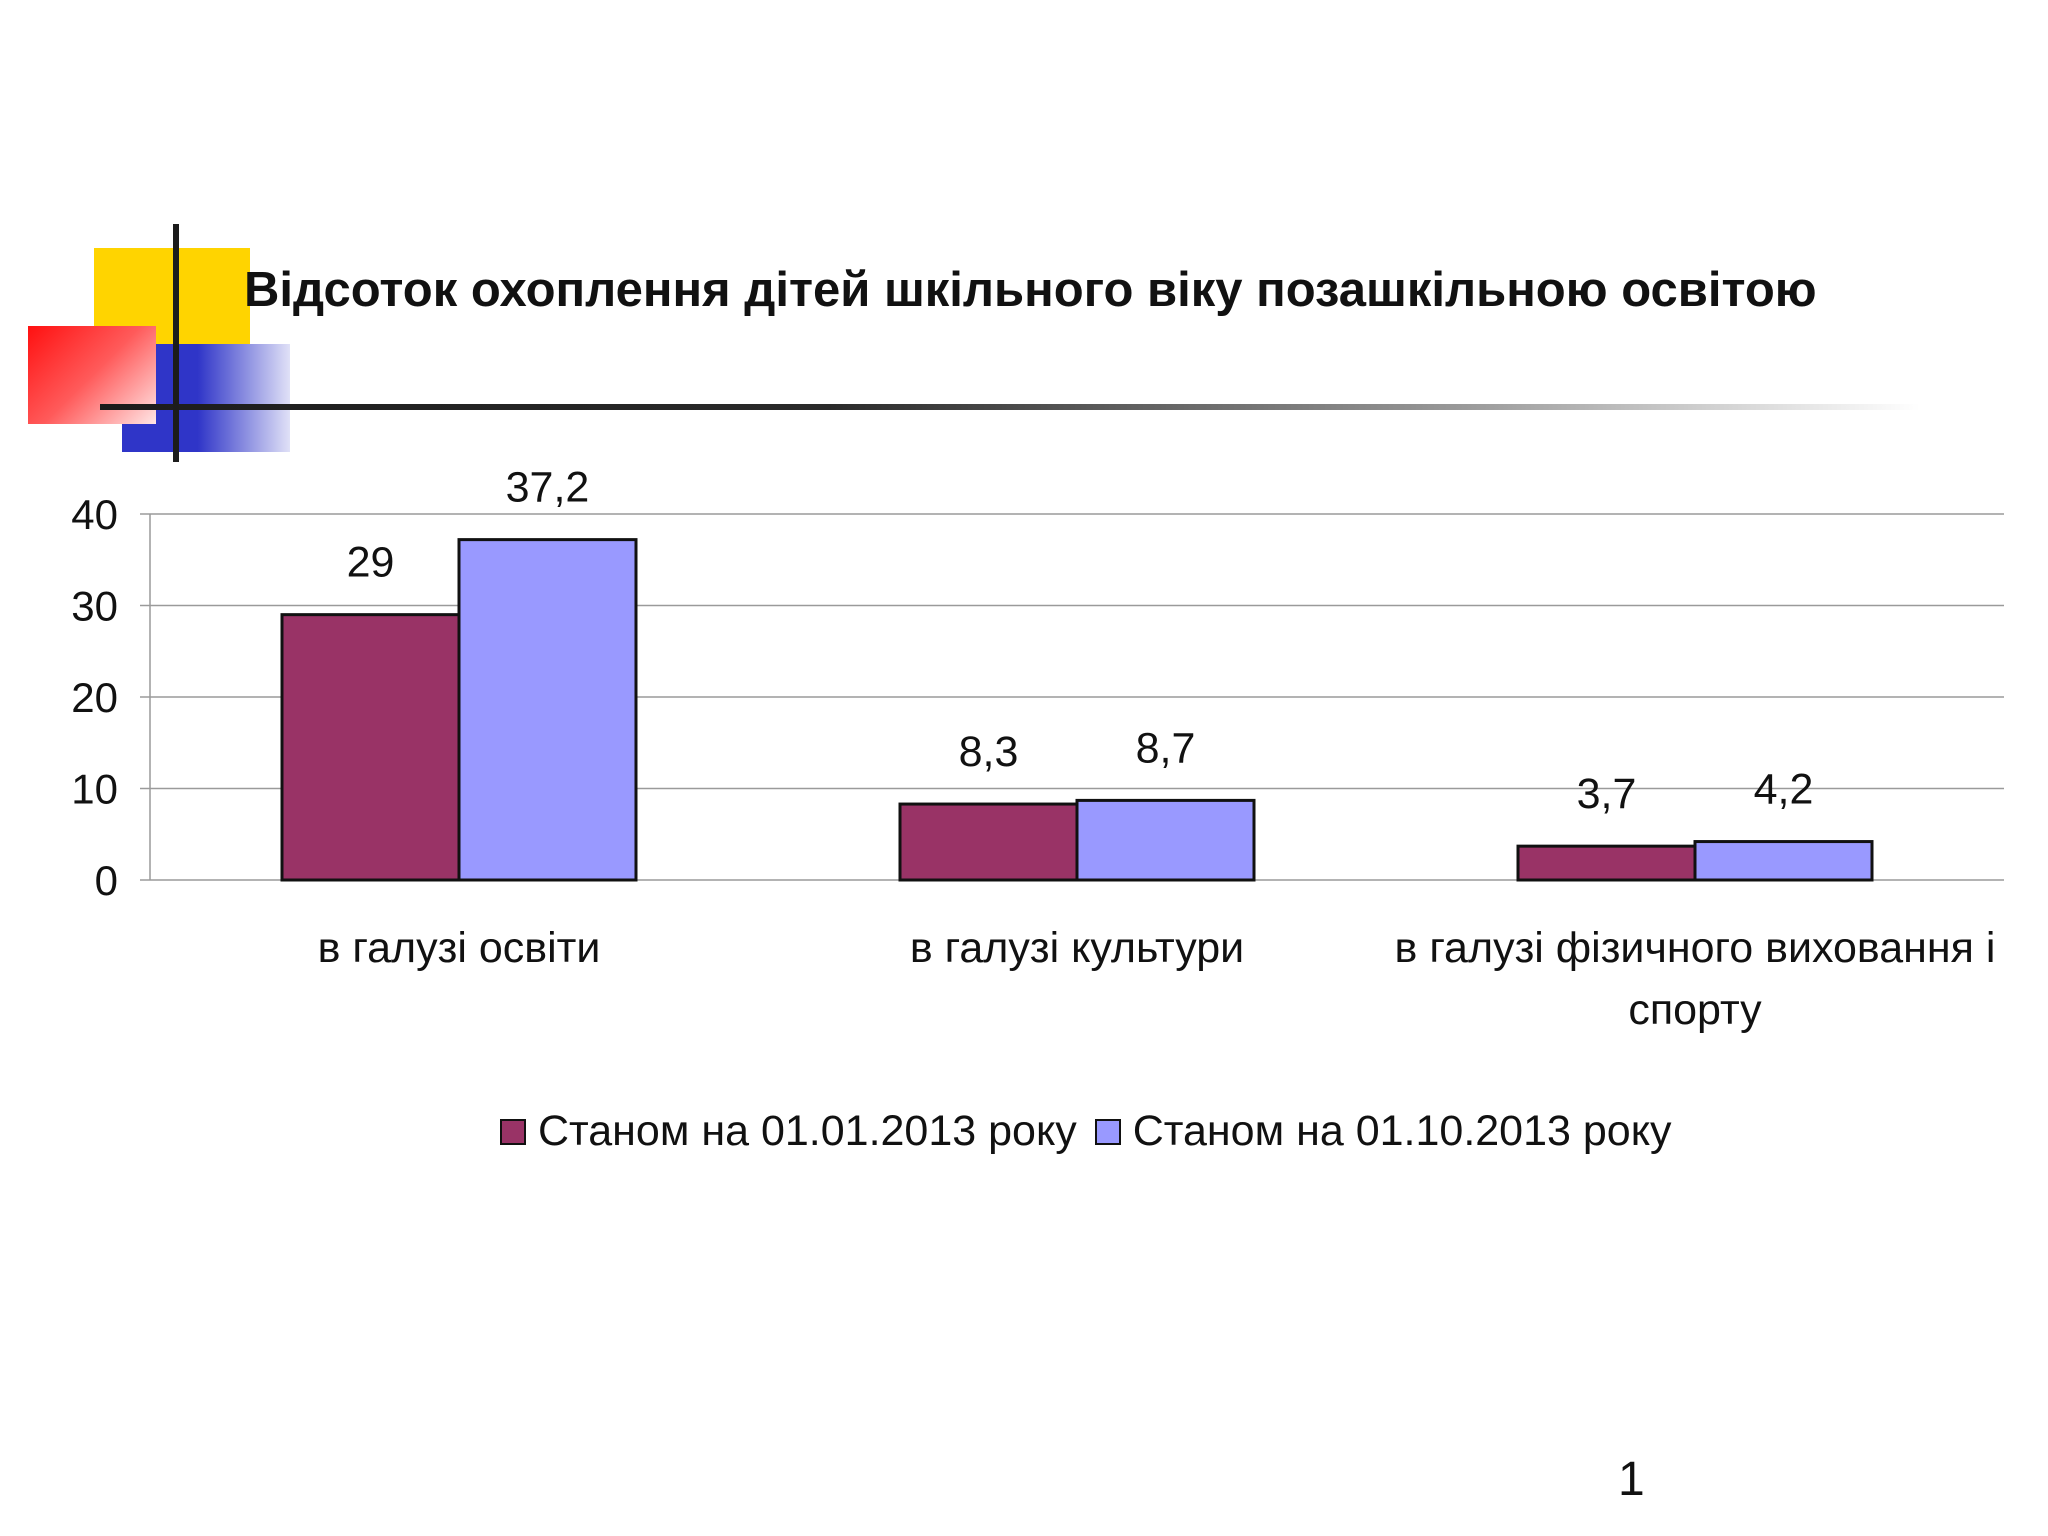  What do you see at coordinates (1695, 948) in the screenshot?
I see `x-tick-label: в галузі фізичного виховання і` at bounding box center [1695, 948].